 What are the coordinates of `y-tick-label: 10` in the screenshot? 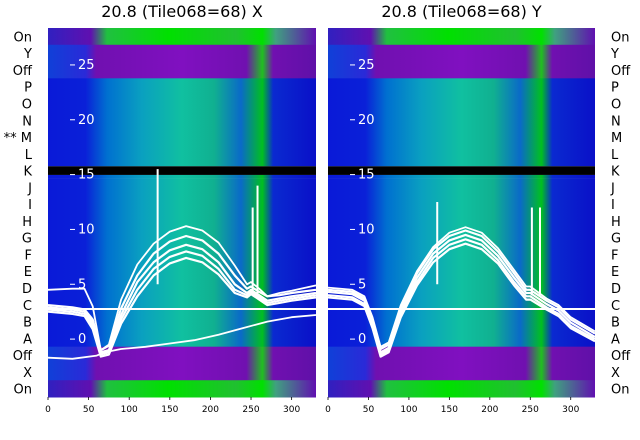 It's located at (86, 229).